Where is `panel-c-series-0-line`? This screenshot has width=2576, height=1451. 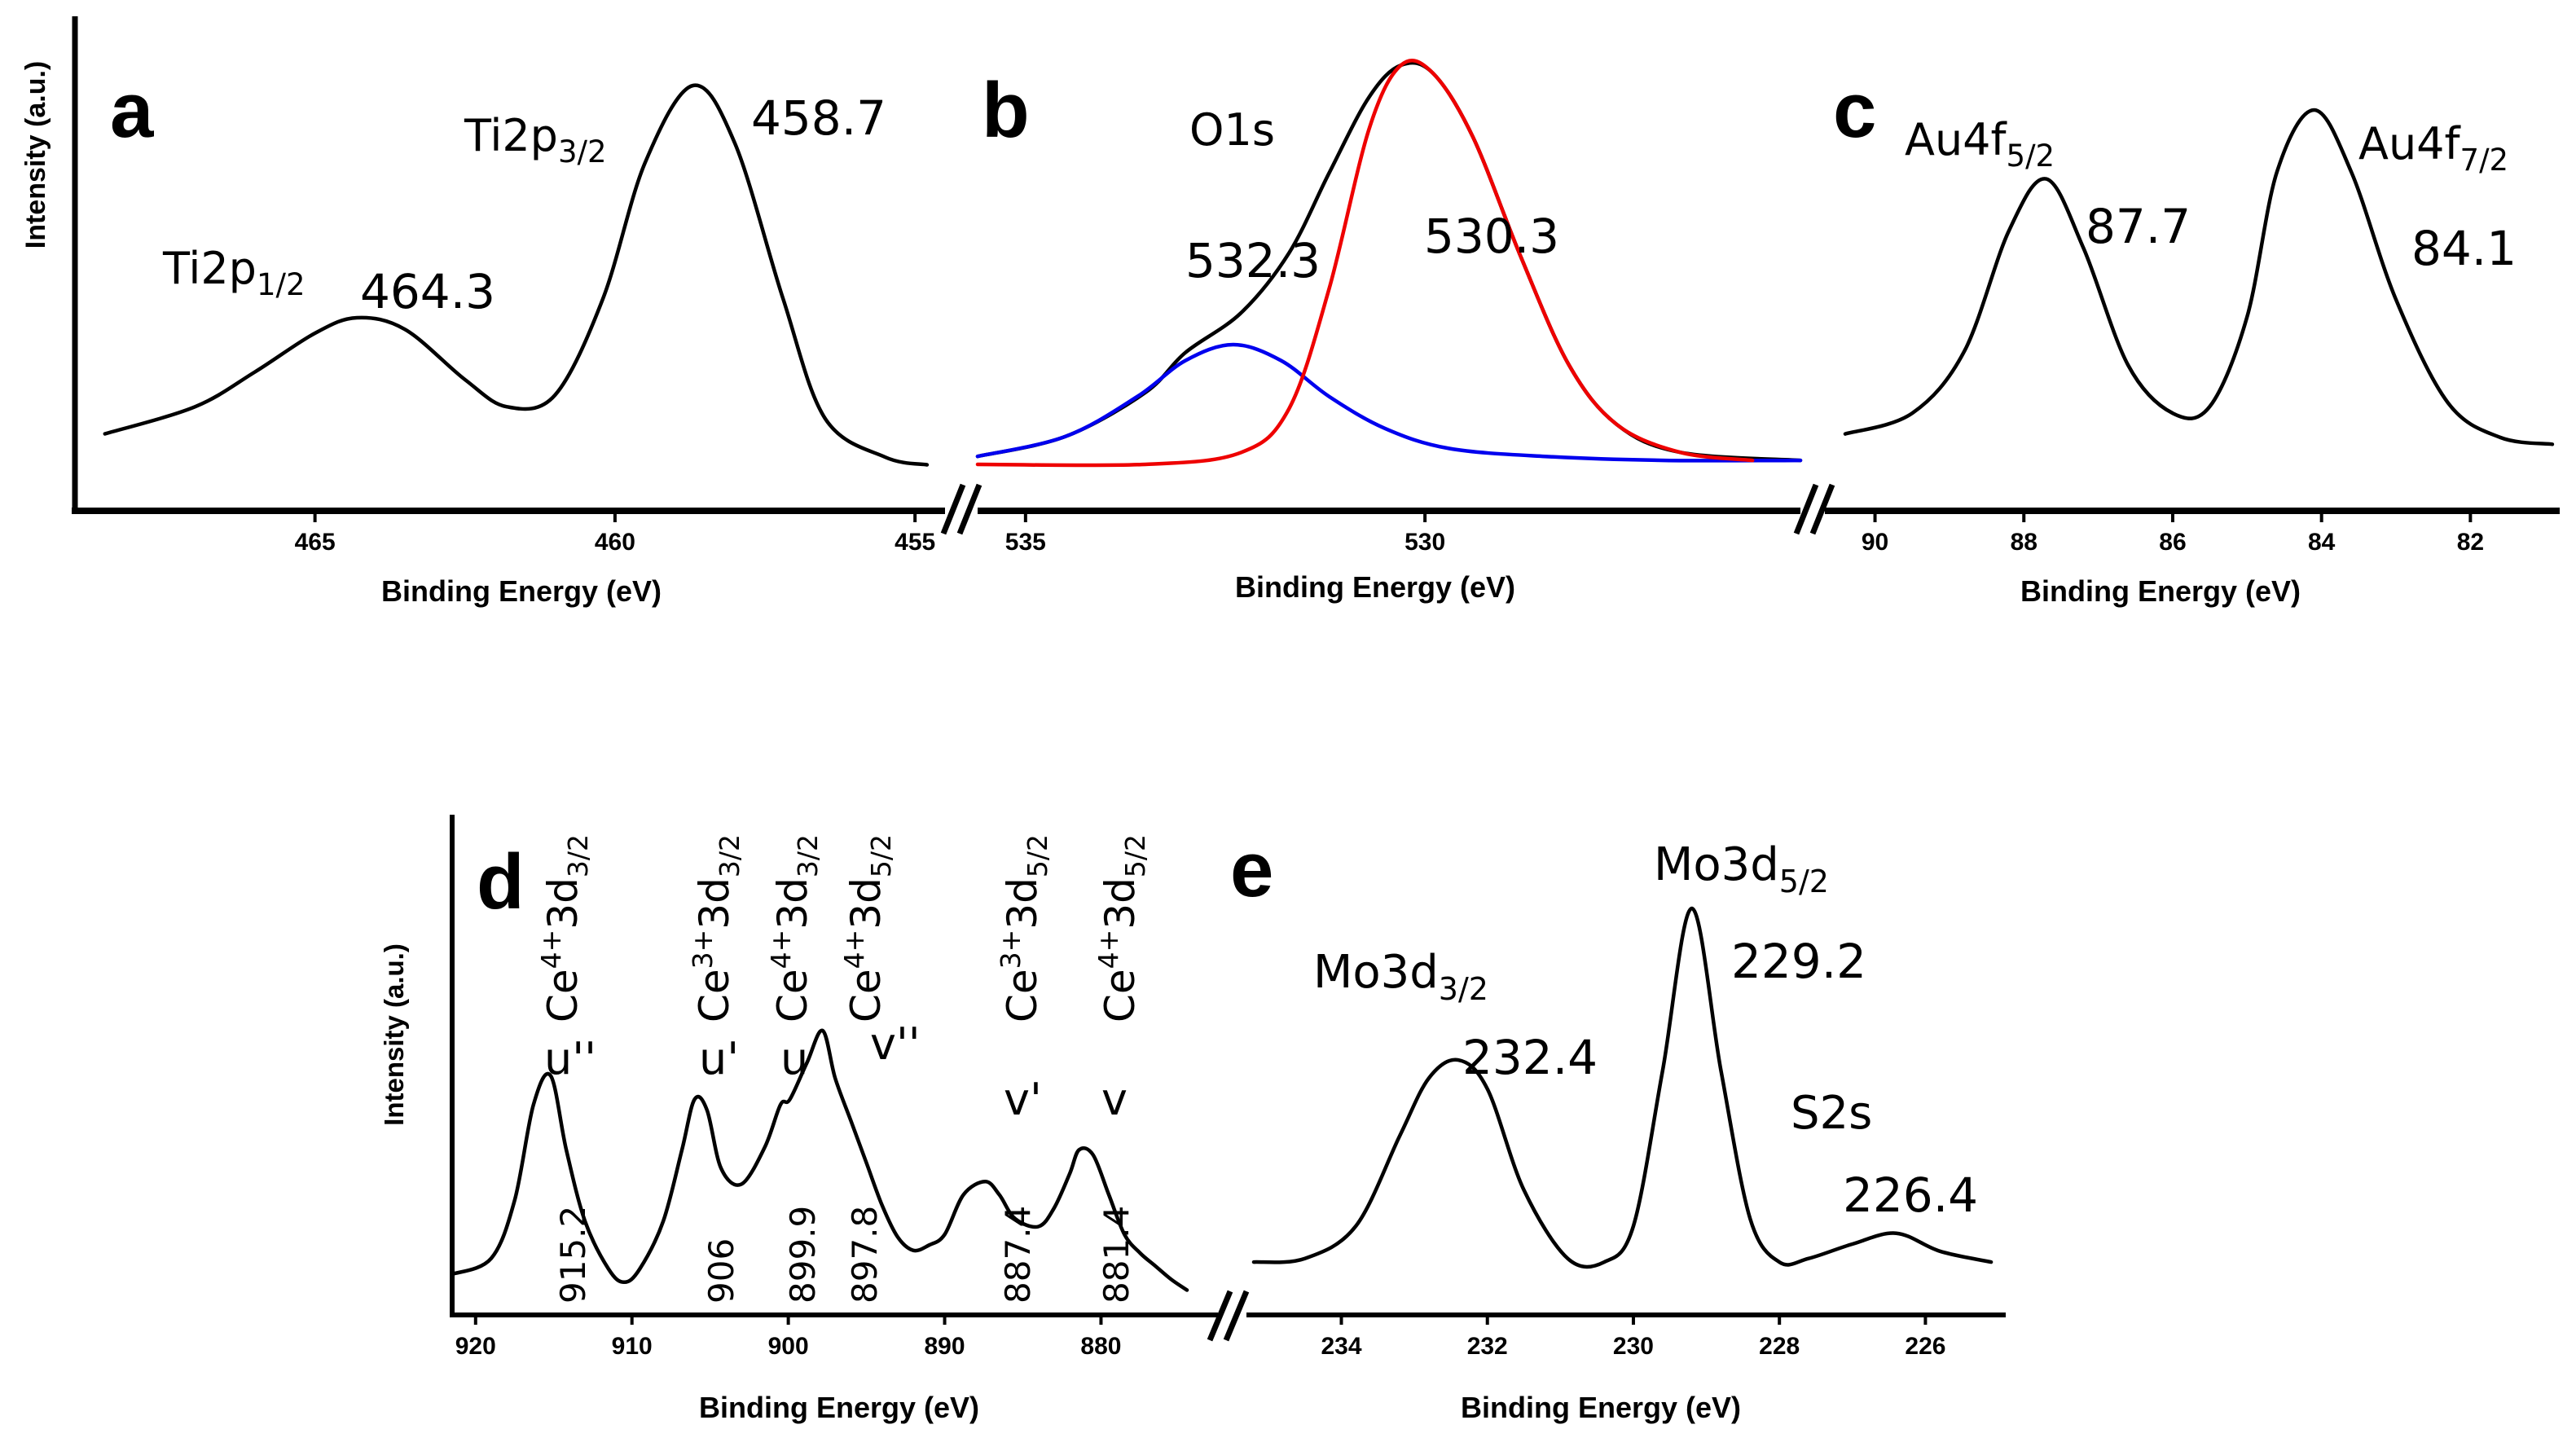
panel-c-series-0-line is located at coordinates (2199, 277).